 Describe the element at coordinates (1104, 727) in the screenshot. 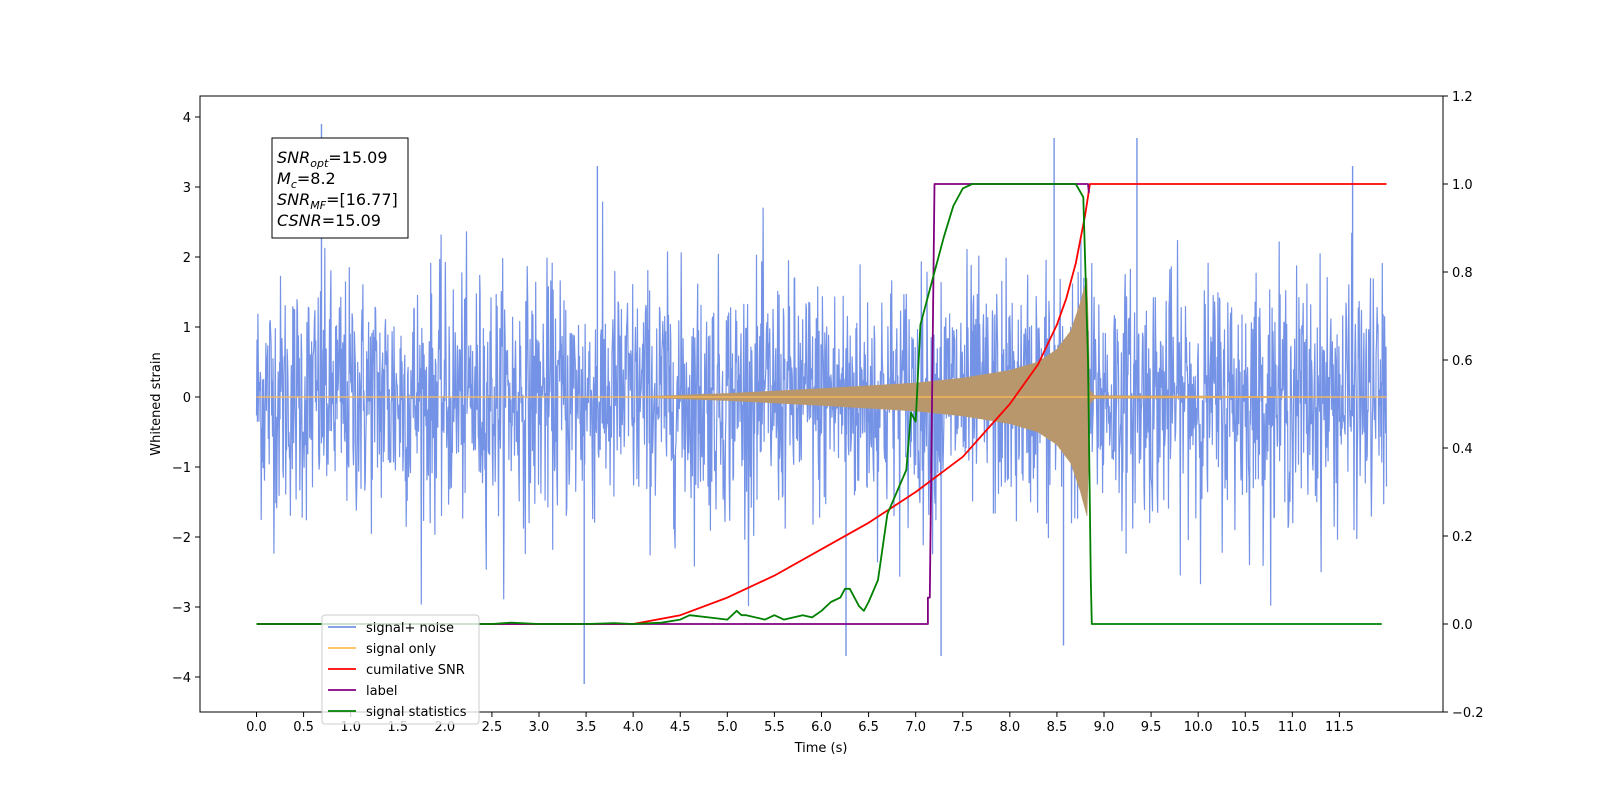

I see `x-tick-label: 9.0` at that location.